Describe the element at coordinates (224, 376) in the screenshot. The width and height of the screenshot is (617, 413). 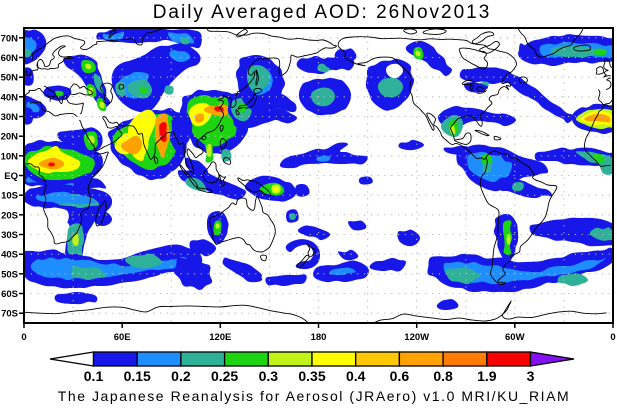
I see `svg-text: 0.25` at that location.